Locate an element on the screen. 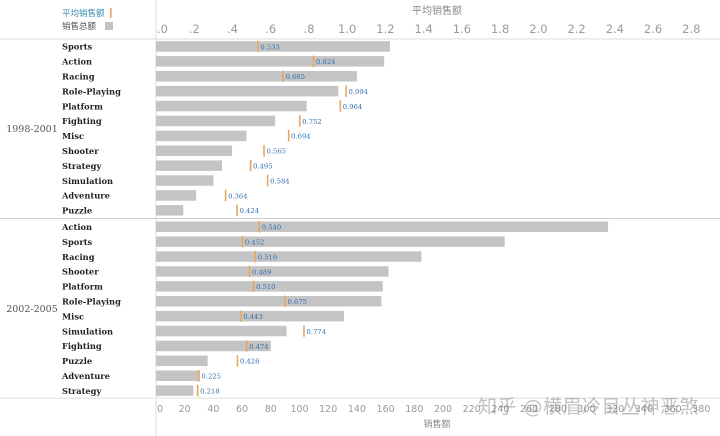 This screenshot has height=436, width=720. legend-avg-label: 平均销售额 is located at coordinates (83, 13).